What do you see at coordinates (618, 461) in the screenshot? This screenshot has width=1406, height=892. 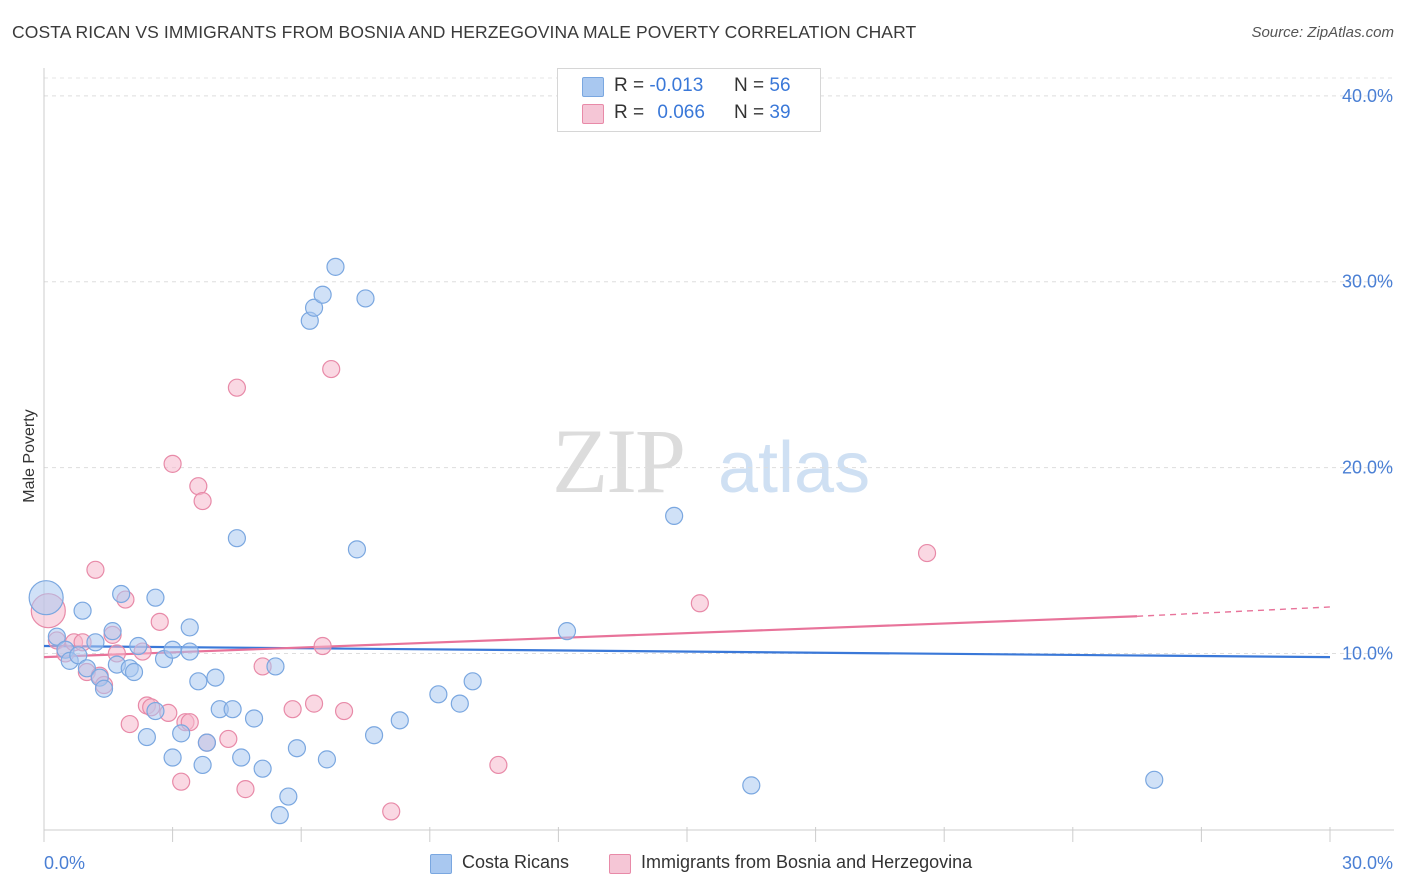 I see `watermark-zip: ZIP` at bounding box center [618, 461].